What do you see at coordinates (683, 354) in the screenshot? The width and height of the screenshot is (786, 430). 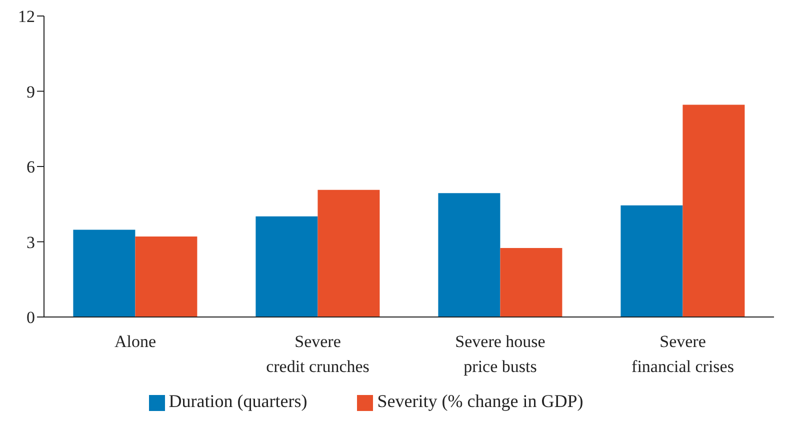 I see `x-tick-label: Severe financial crises` at bounding box center [683, 354].